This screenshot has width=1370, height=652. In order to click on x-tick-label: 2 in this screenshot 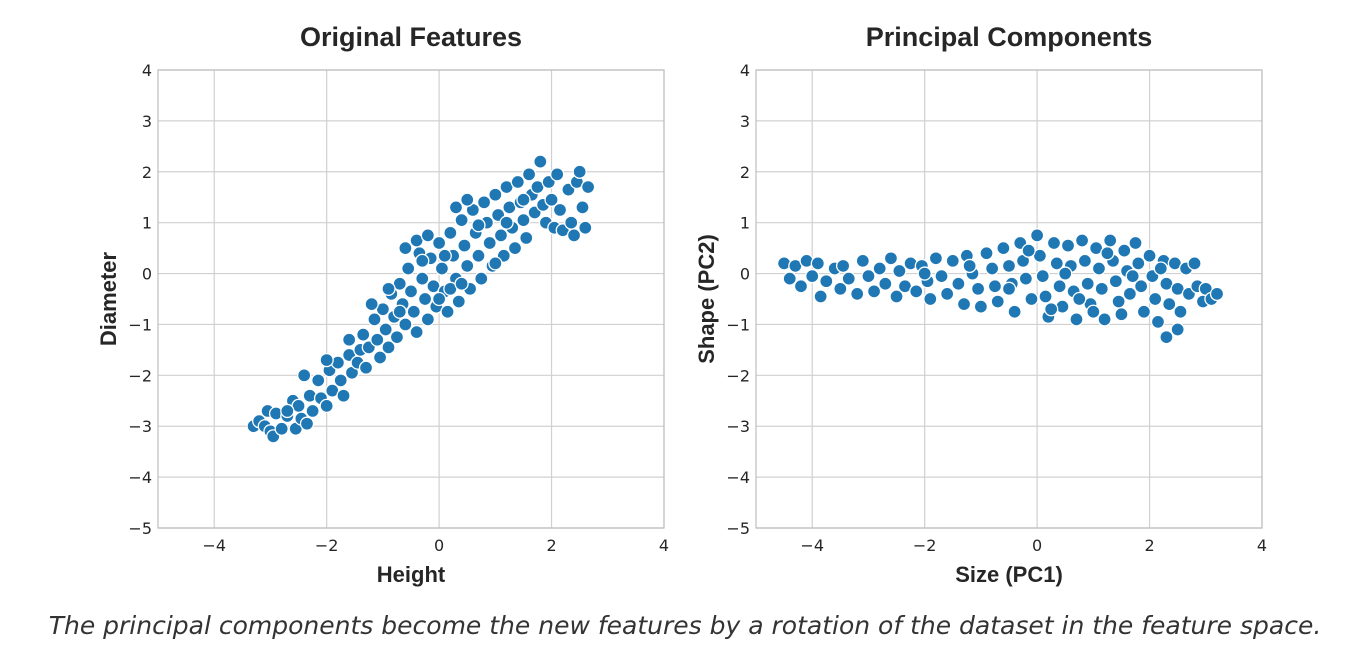, I will do `click(551, 545)`.